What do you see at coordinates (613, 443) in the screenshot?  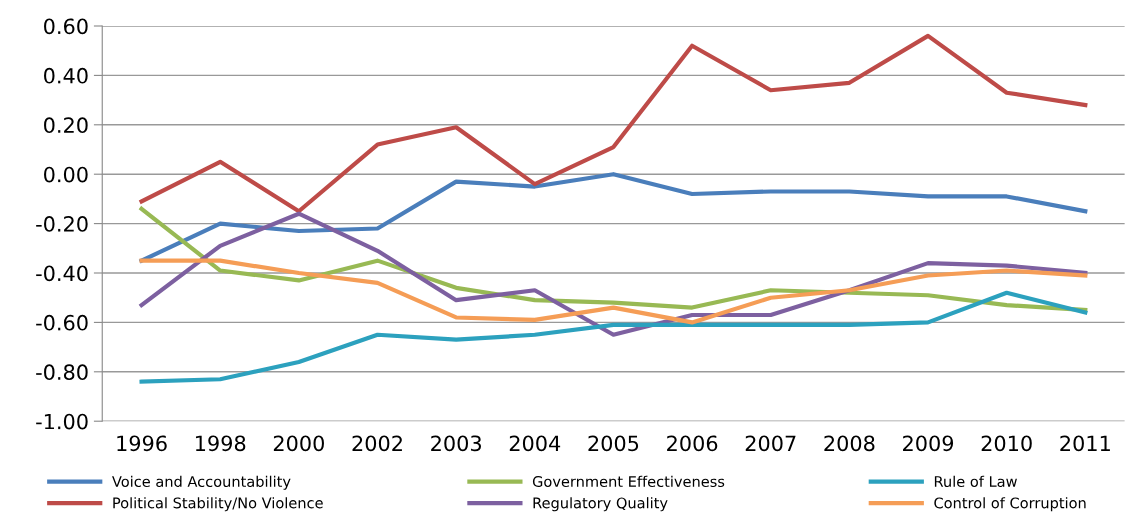 I see `x-tick-label: 2005` at bounding box center [613, 443].